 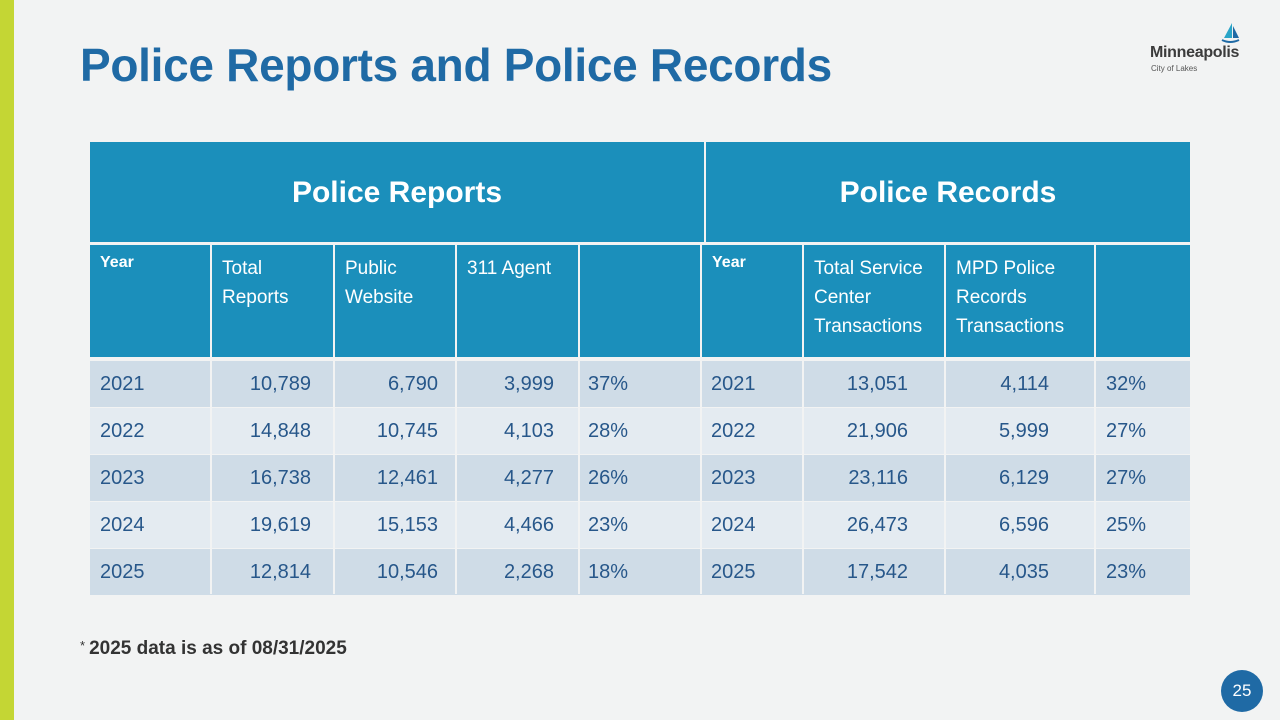 I want to click on cell-total-reports: 14,848, so click(x=280, y=431).